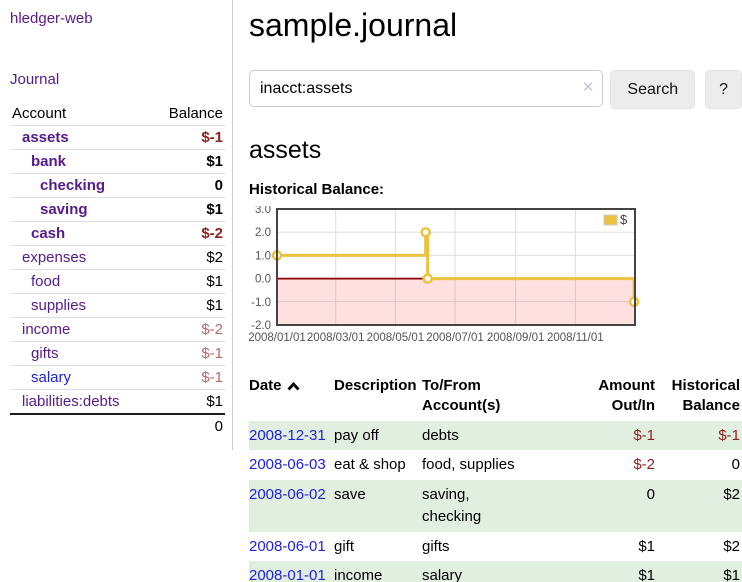 The width and height of the screenshot is (742, 582). Describe the element at coordinates (723, 89) in the screenshot. I see `help-button: ?` at that location.